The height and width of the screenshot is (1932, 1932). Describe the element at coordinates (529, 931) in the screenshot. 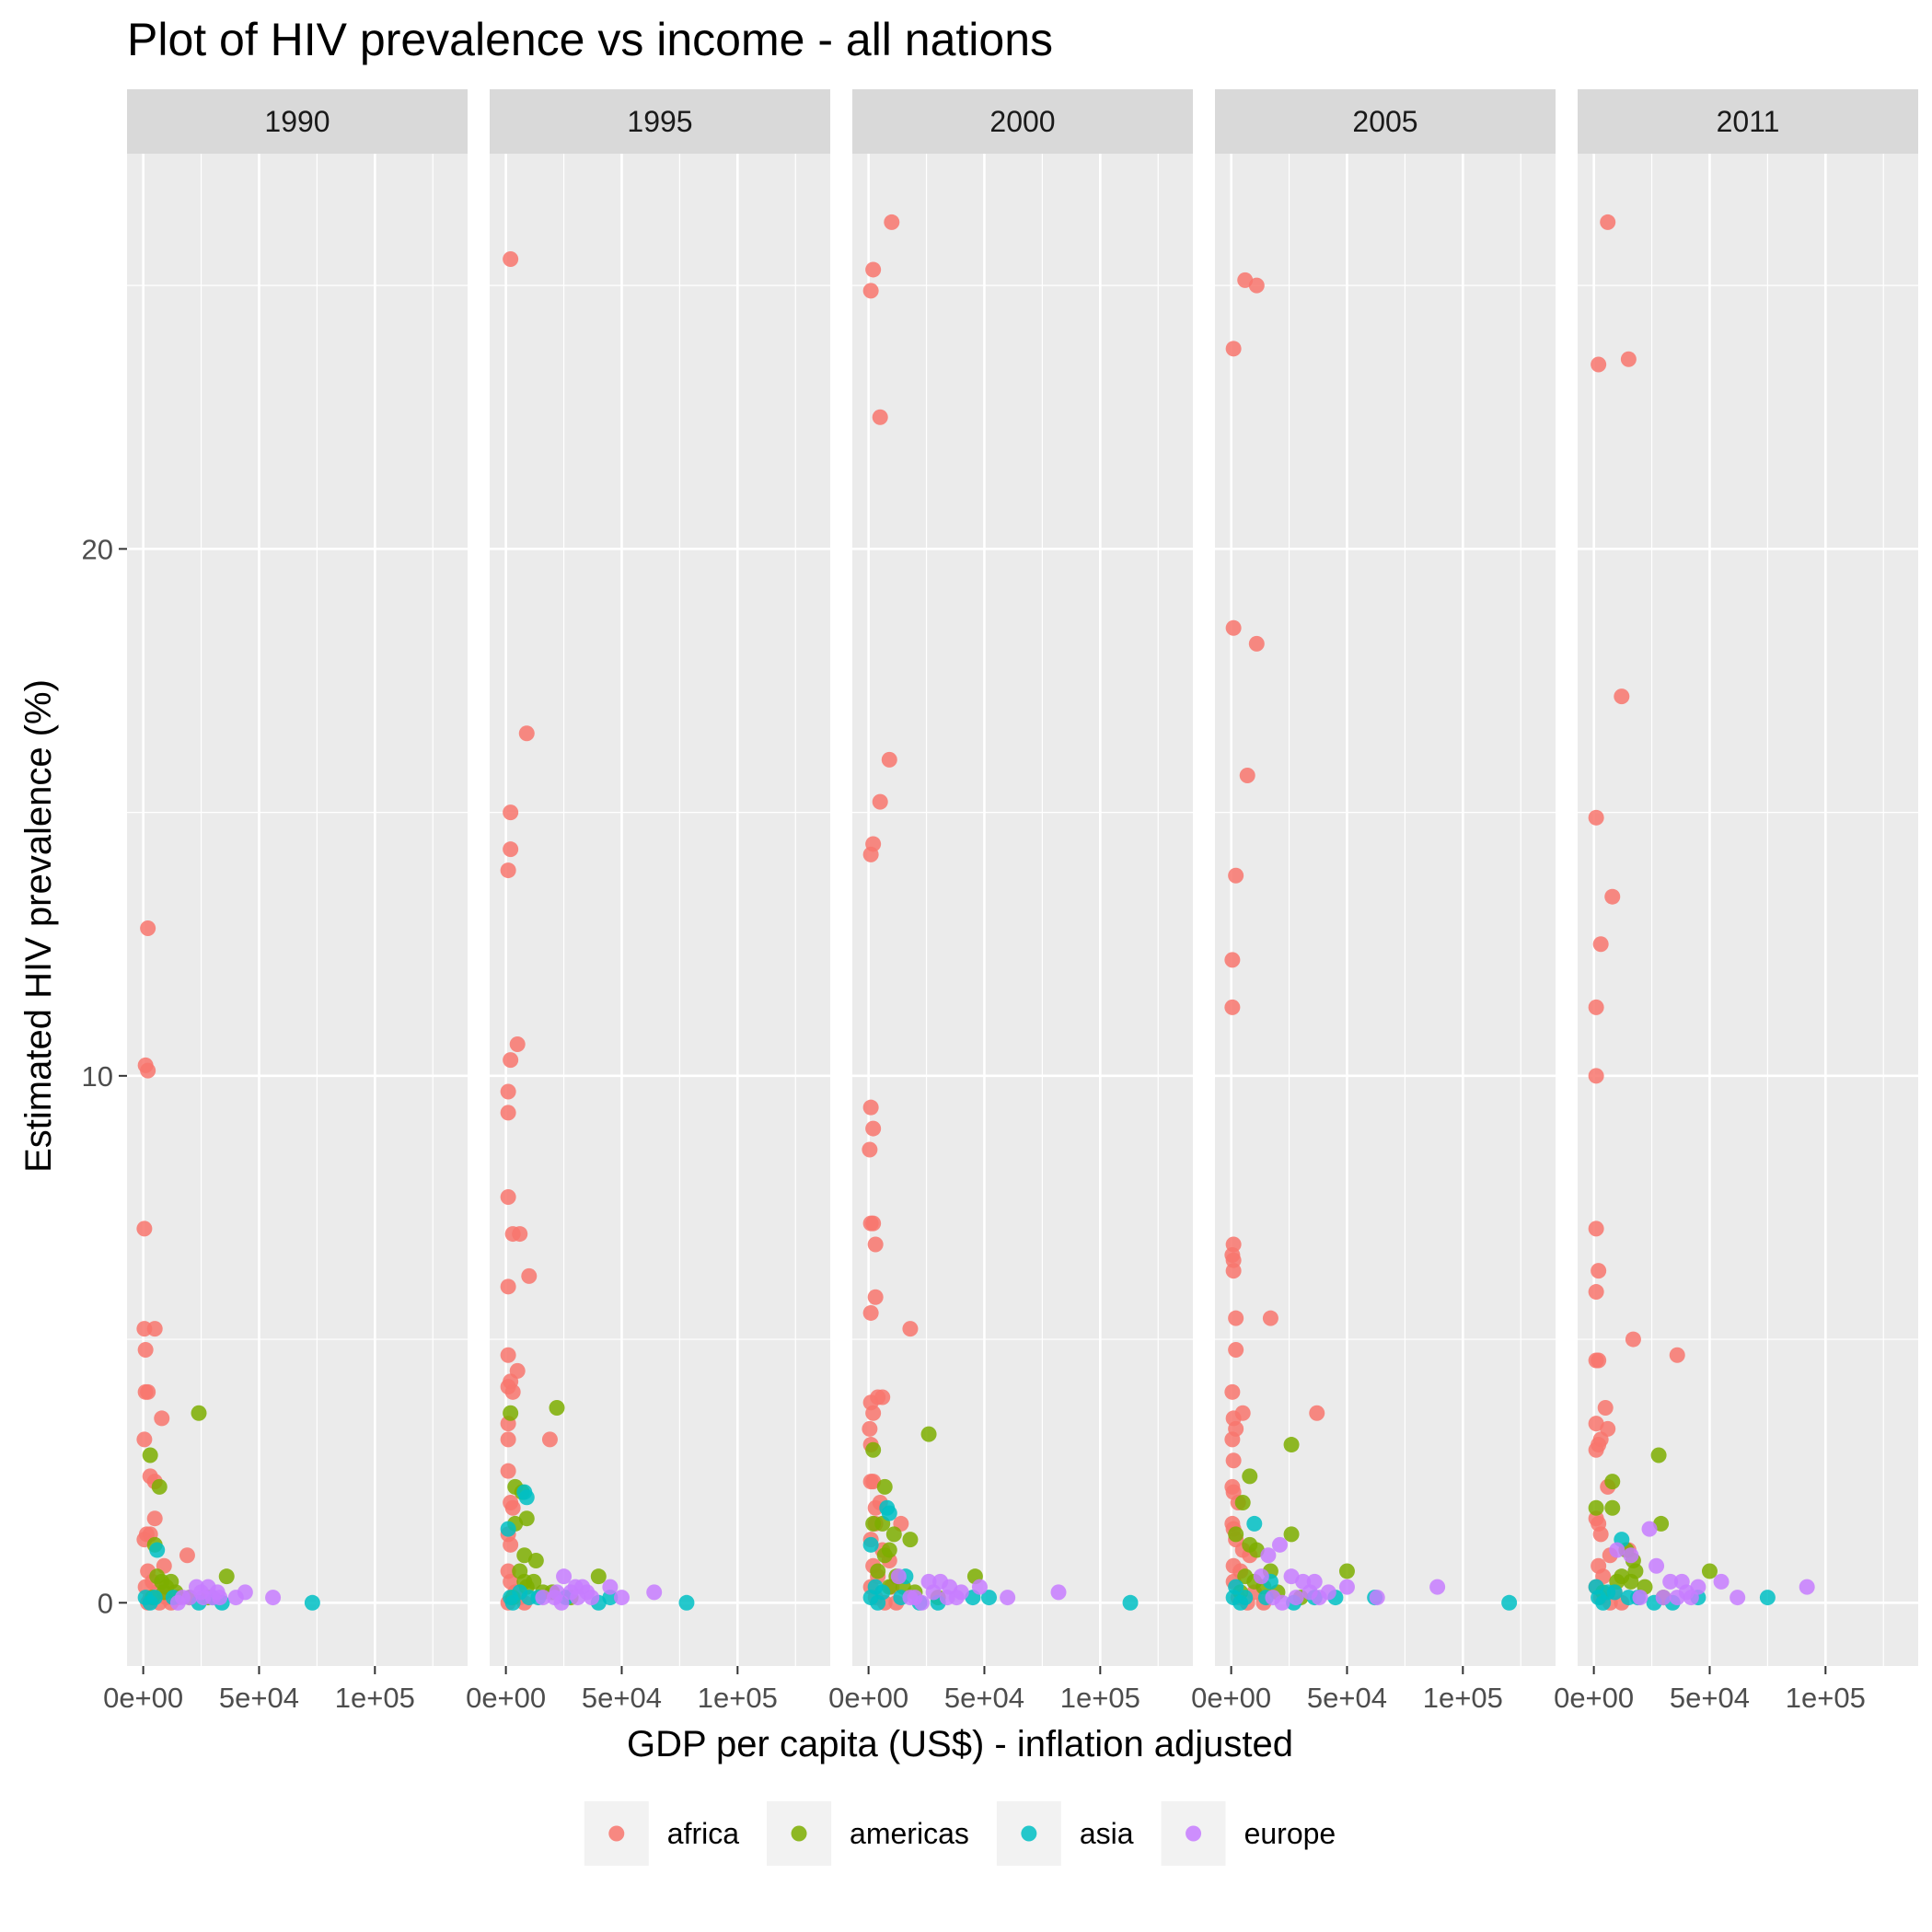

I see `series-africa` at that location.